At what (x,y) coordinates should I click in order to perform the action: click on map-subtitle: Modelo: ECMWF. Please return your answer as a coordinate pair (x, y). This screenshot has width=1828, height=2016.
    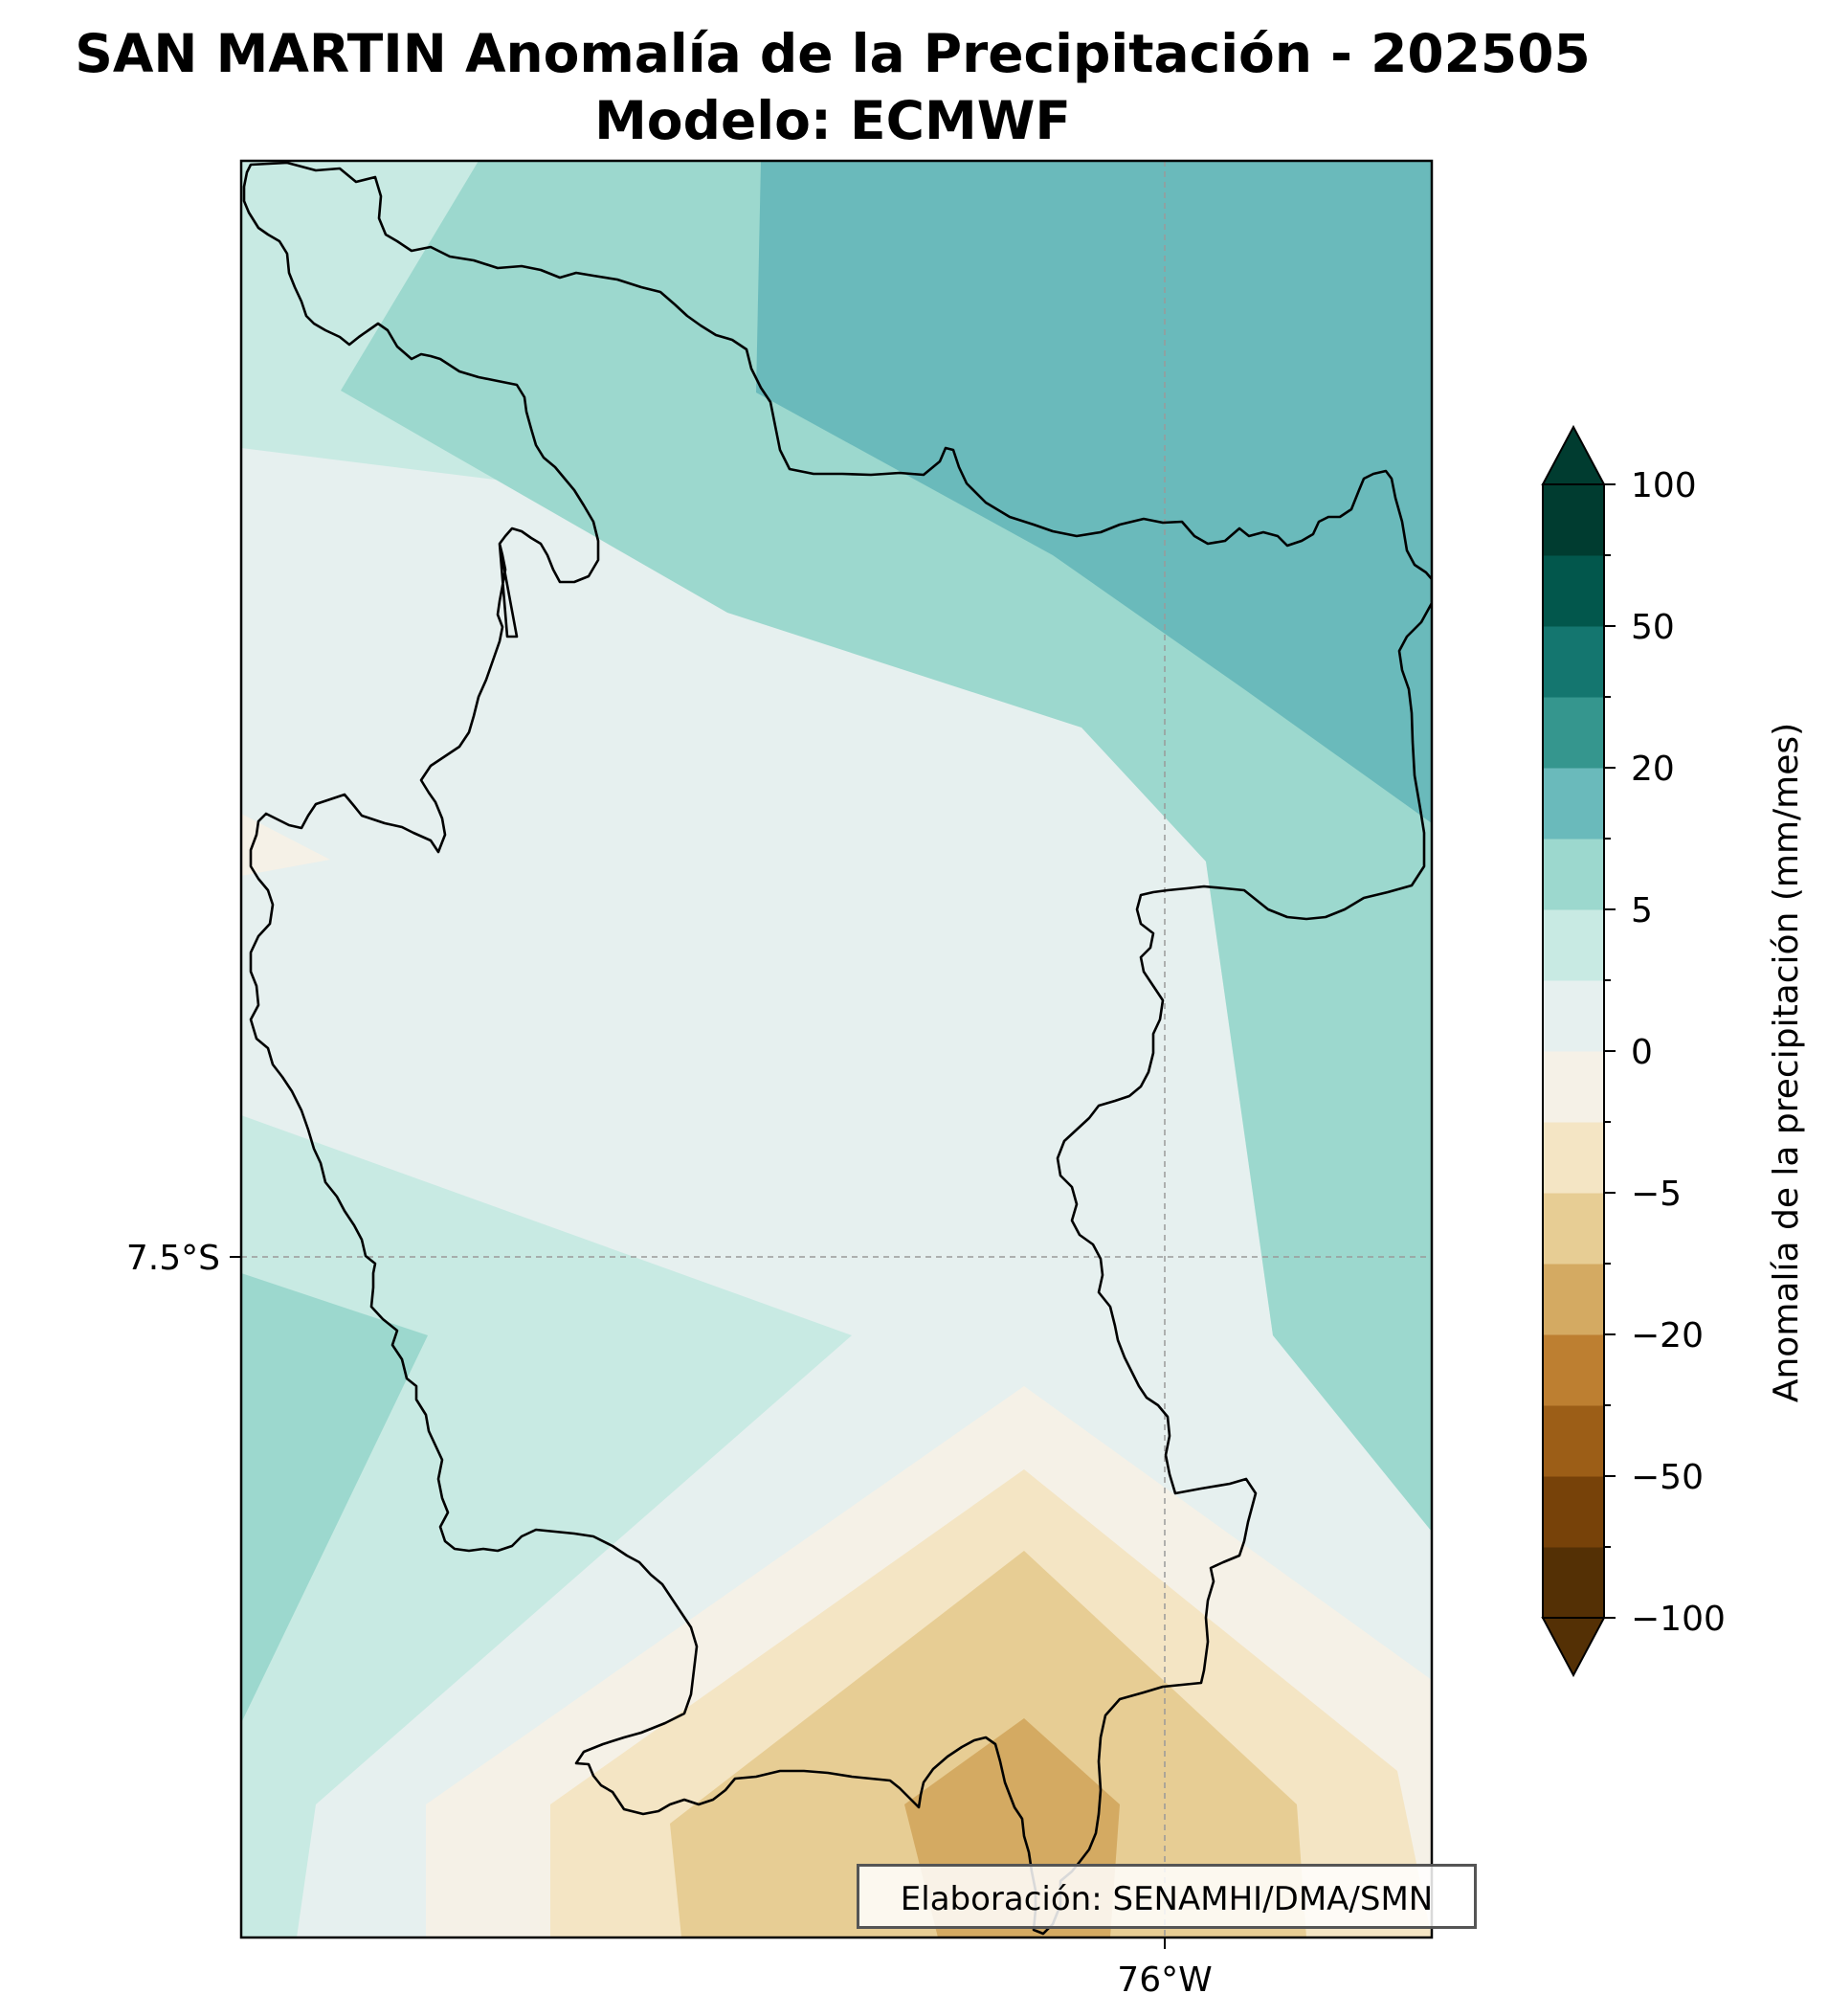
    Looking at the image, I should click on (832, 121).